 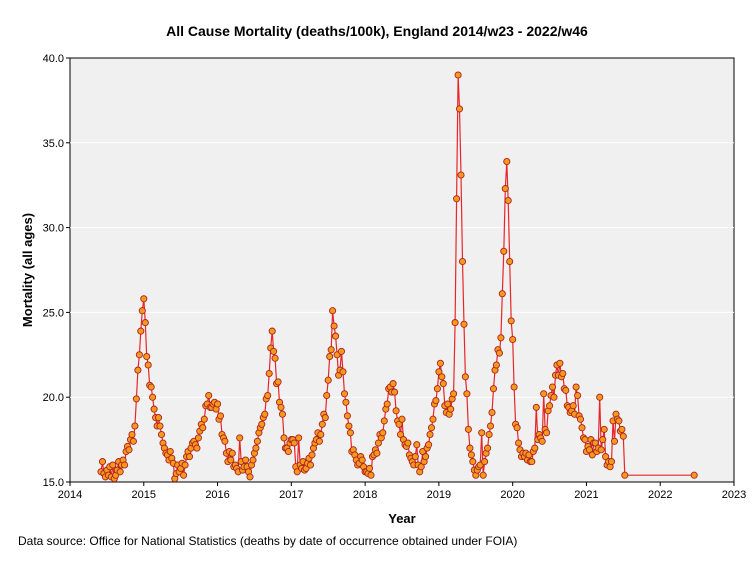 I want to click on y-tick-label: 15.0, so click(x=53, y=483).